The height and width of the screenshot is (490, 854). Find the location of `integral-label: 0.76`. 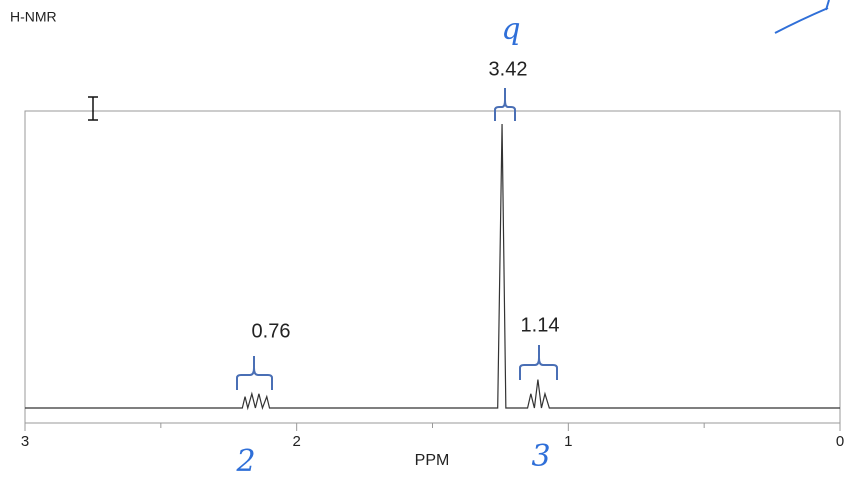

integral-label: 0.76 is located at coordinates (271, 331).